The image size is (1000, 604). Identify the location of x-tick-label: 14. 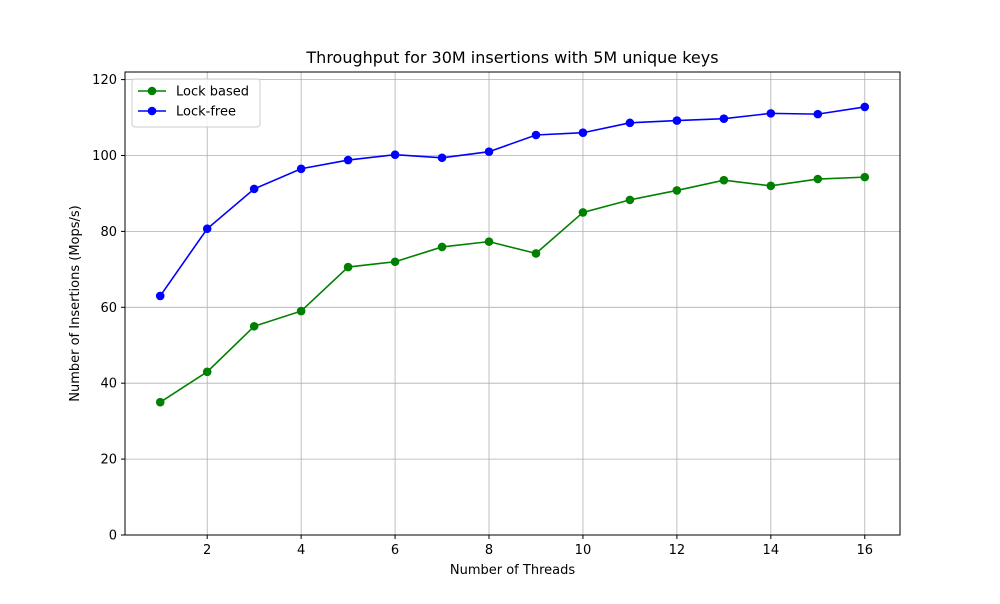
(771, 550).